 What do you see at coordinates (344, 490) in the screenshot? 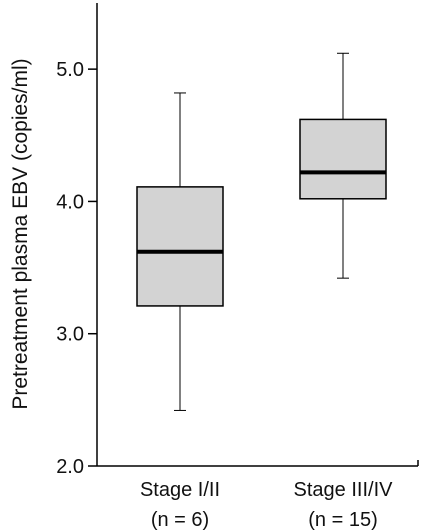
I see `category-label: Stage III/IV` at bounding box center [344, 490].